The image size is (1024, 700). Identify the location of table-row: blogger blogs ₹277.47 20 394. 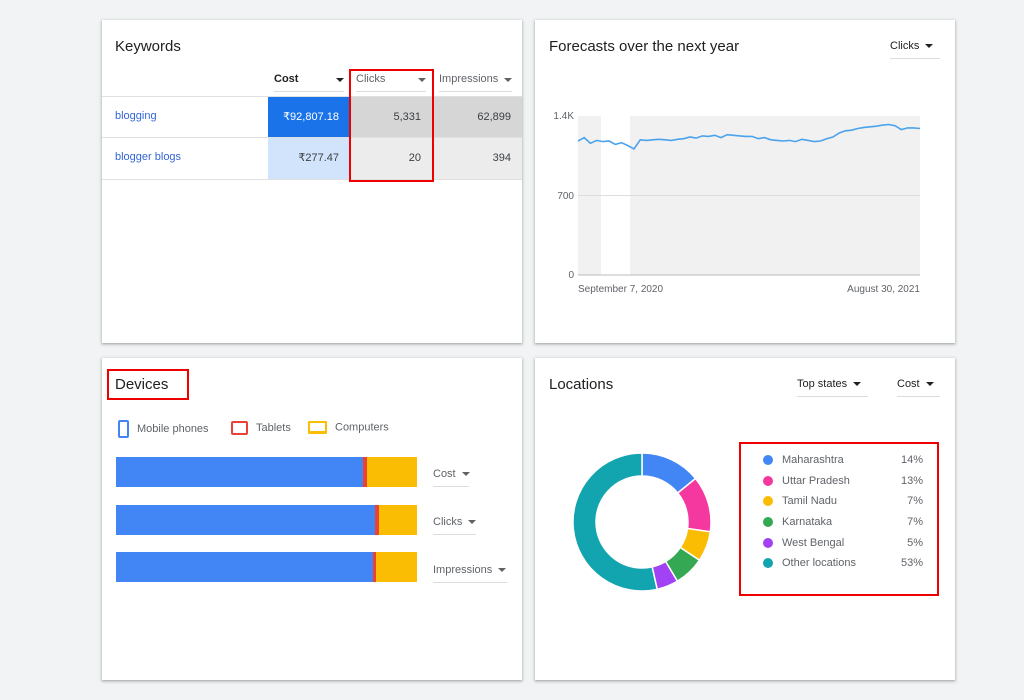
(312, 158).